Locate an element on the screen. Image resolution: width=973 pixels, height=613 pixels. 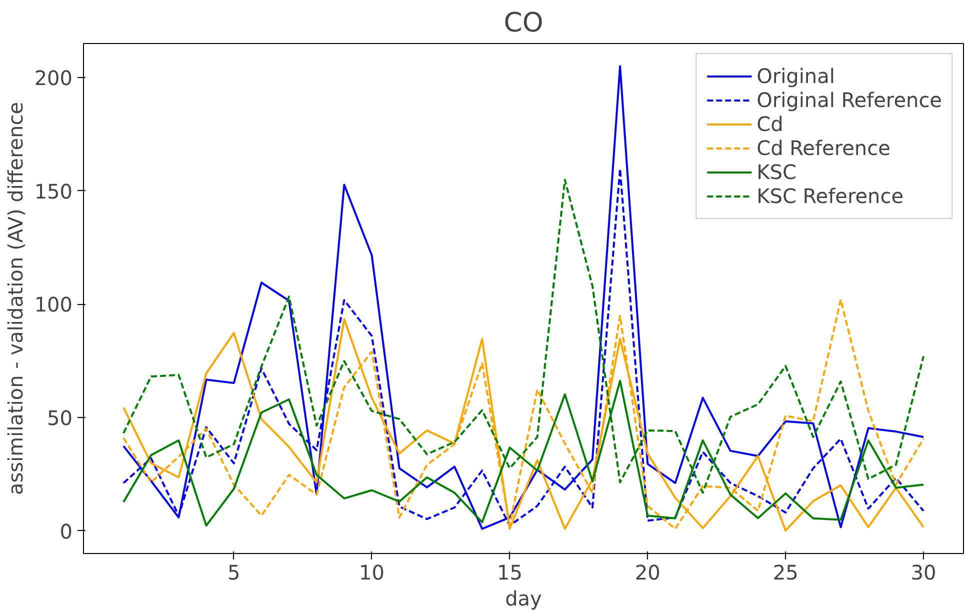
legend-label: Original Reference is located at coordinates (849, 100).